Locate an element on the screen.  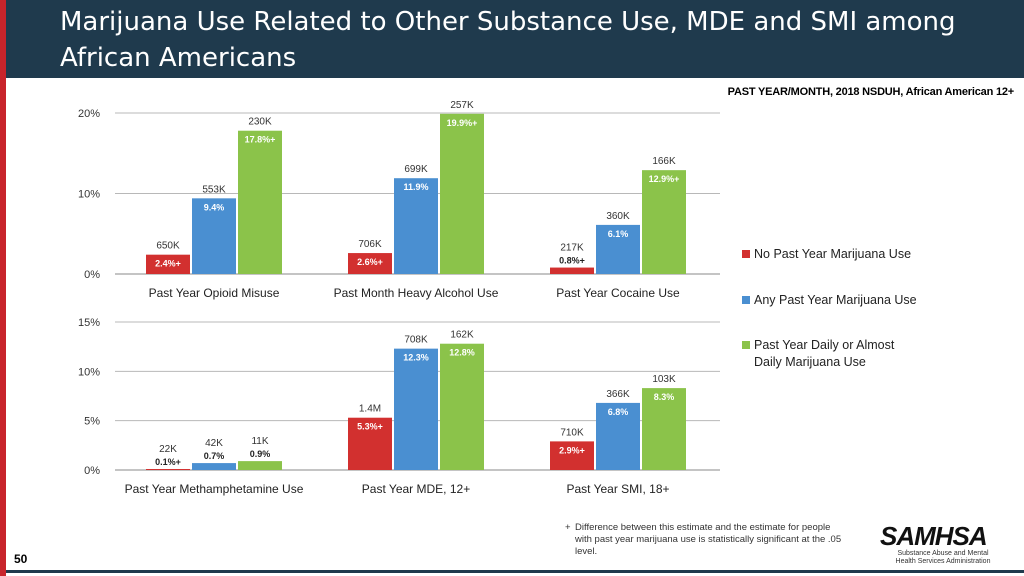
footnote-symbol: + is located at coordinates (568, 527).